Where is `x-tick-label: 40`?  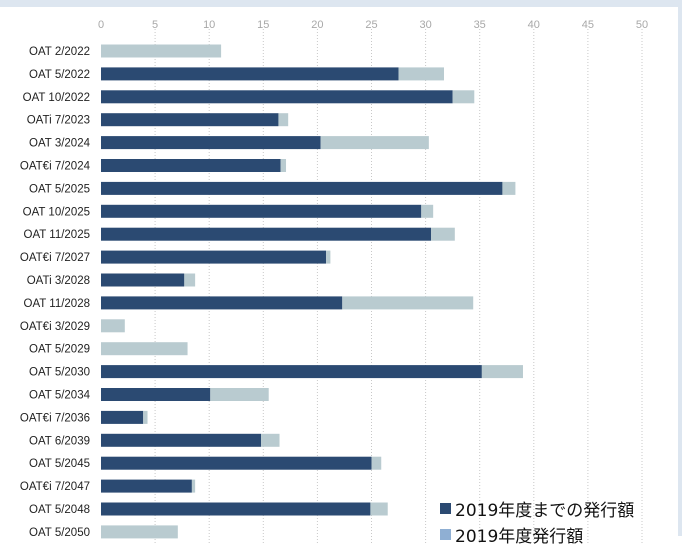 x-tick-label: 40 is located at coordinates (534, 25).